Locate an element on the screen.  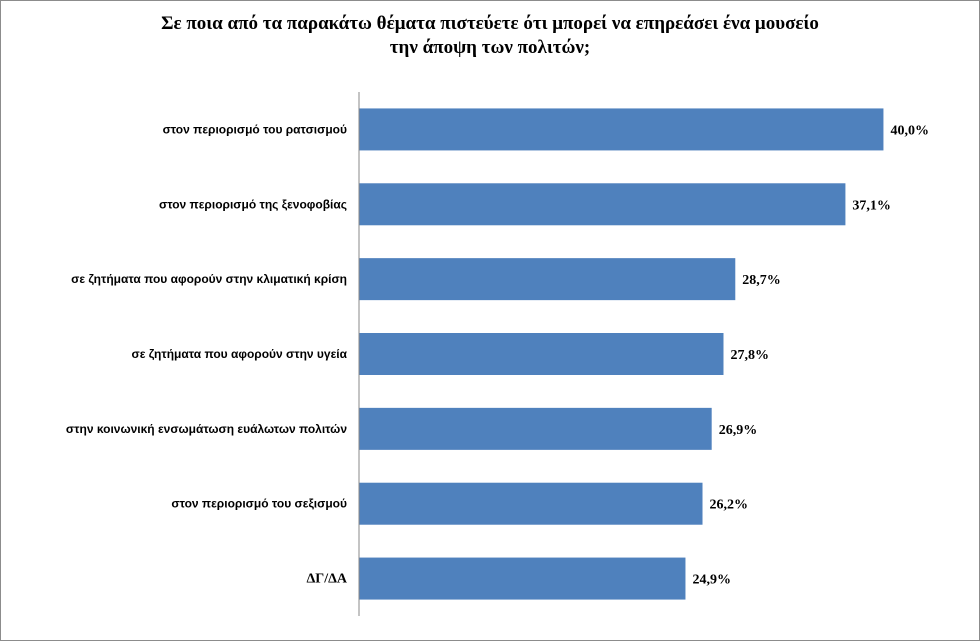
value-label-3: 28,7% is located at coordinates (761, 280).